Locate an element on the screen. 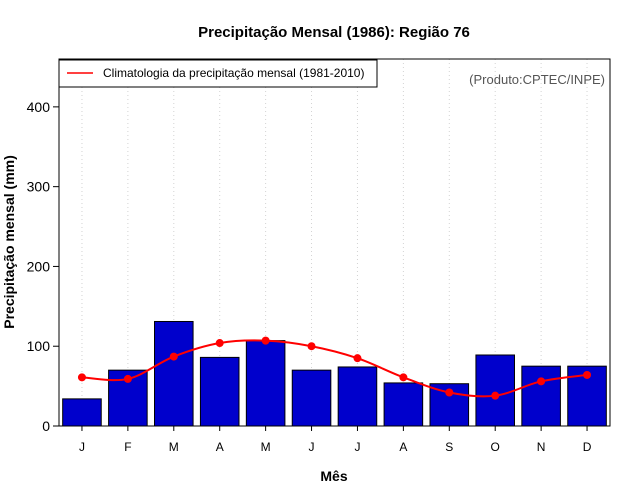 This screenshot has width=640, height=500. x-axis-label: Mês is located at coordinates (333, 476).